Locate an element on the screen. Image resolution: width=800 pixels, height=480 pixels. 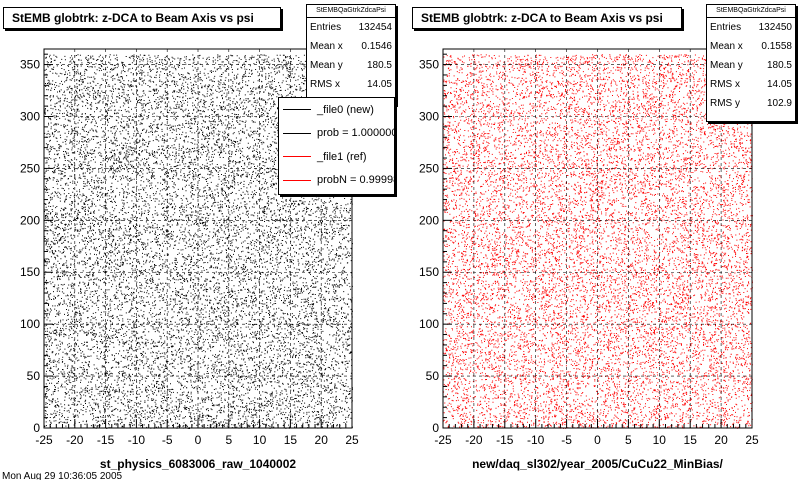
left-x-tick-label: 10 is located at coordinates (260, 440).